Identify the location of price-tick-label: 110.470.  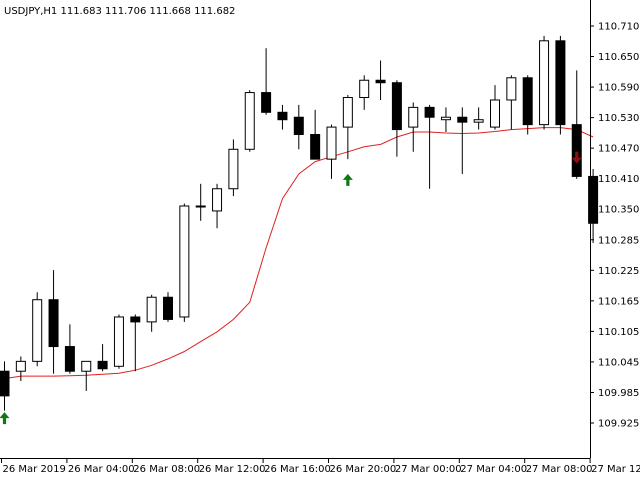
(618, 149).